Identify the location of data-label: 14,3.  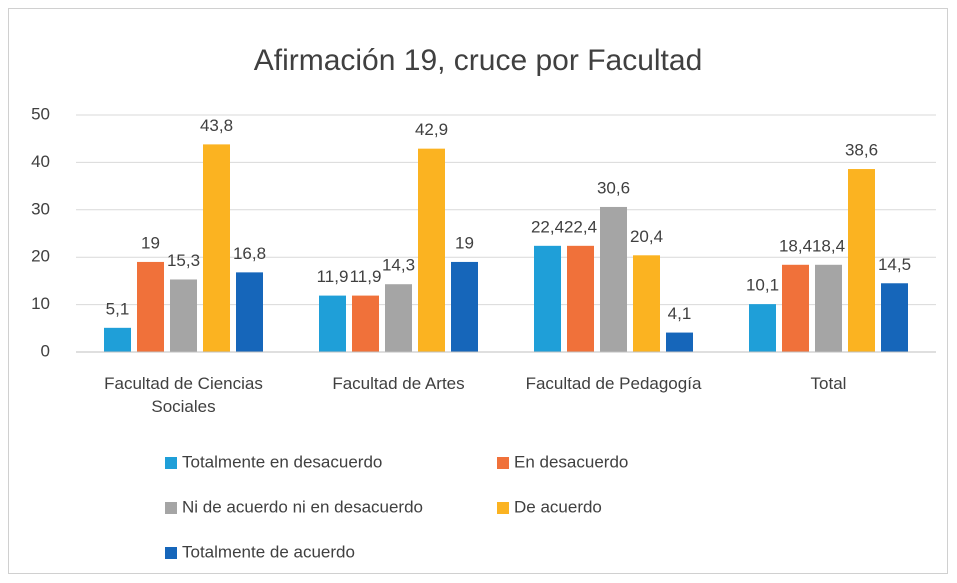
(398, 265).